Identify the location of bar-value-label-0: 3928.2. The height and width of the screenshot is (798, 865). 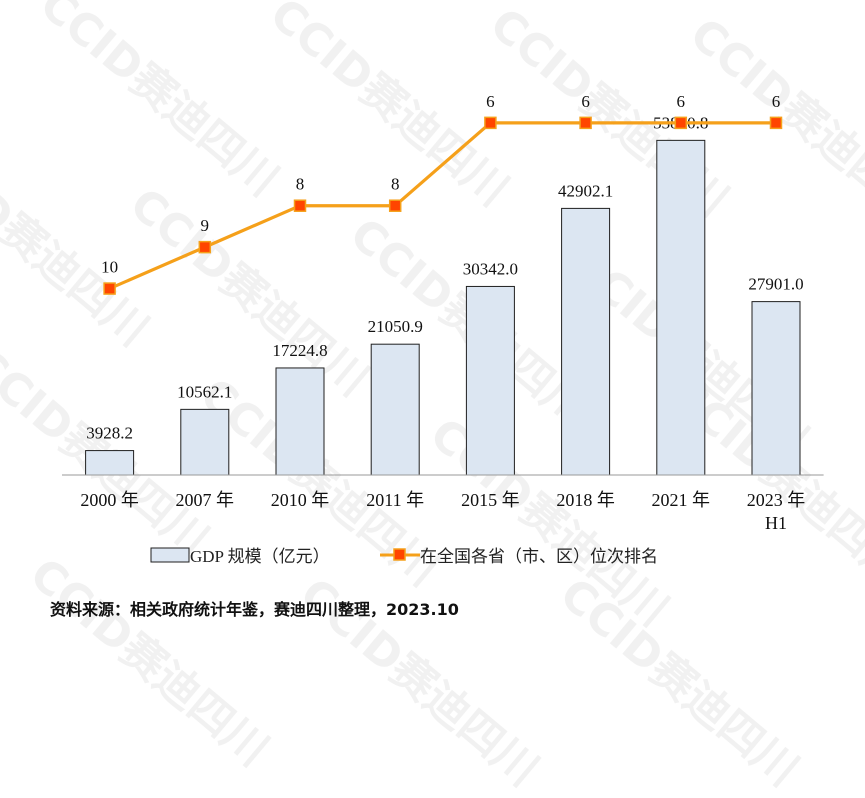
(109, 433).